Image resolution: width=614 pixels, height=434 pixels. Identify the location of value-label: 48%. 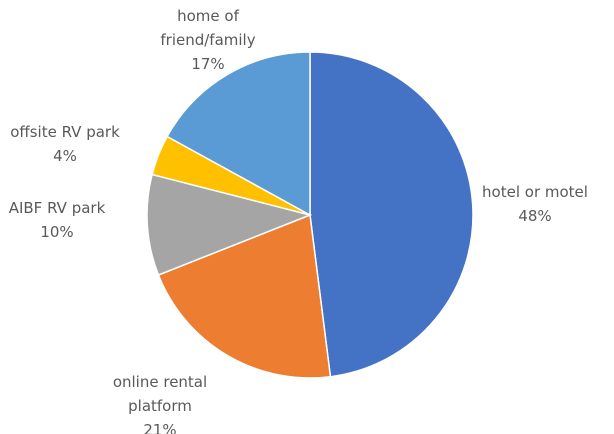
(535, 216).